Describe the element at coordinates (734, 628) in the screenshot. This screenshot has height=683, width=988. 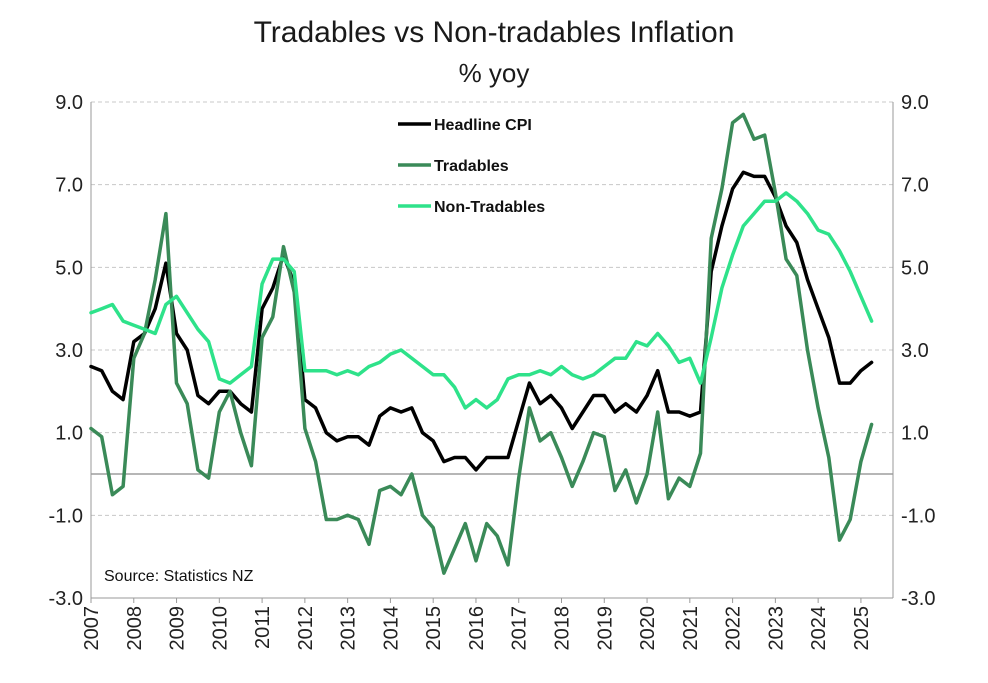
I see `x-tick-label: 2022` at that location.